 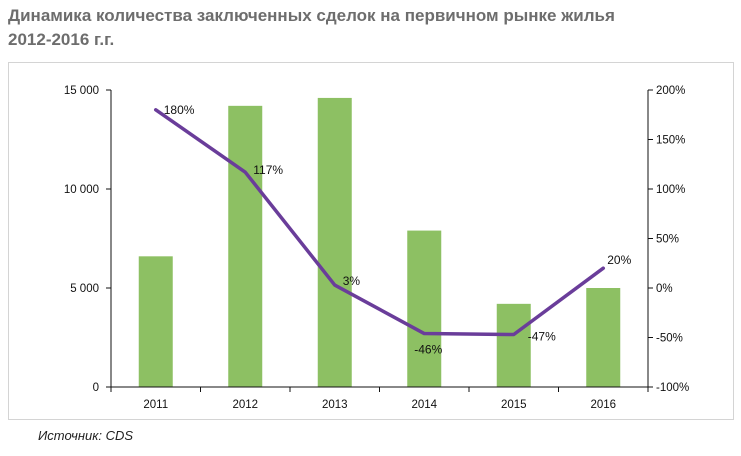 I want to click on x-tick-label: 2015, so click(x=514, y=405).